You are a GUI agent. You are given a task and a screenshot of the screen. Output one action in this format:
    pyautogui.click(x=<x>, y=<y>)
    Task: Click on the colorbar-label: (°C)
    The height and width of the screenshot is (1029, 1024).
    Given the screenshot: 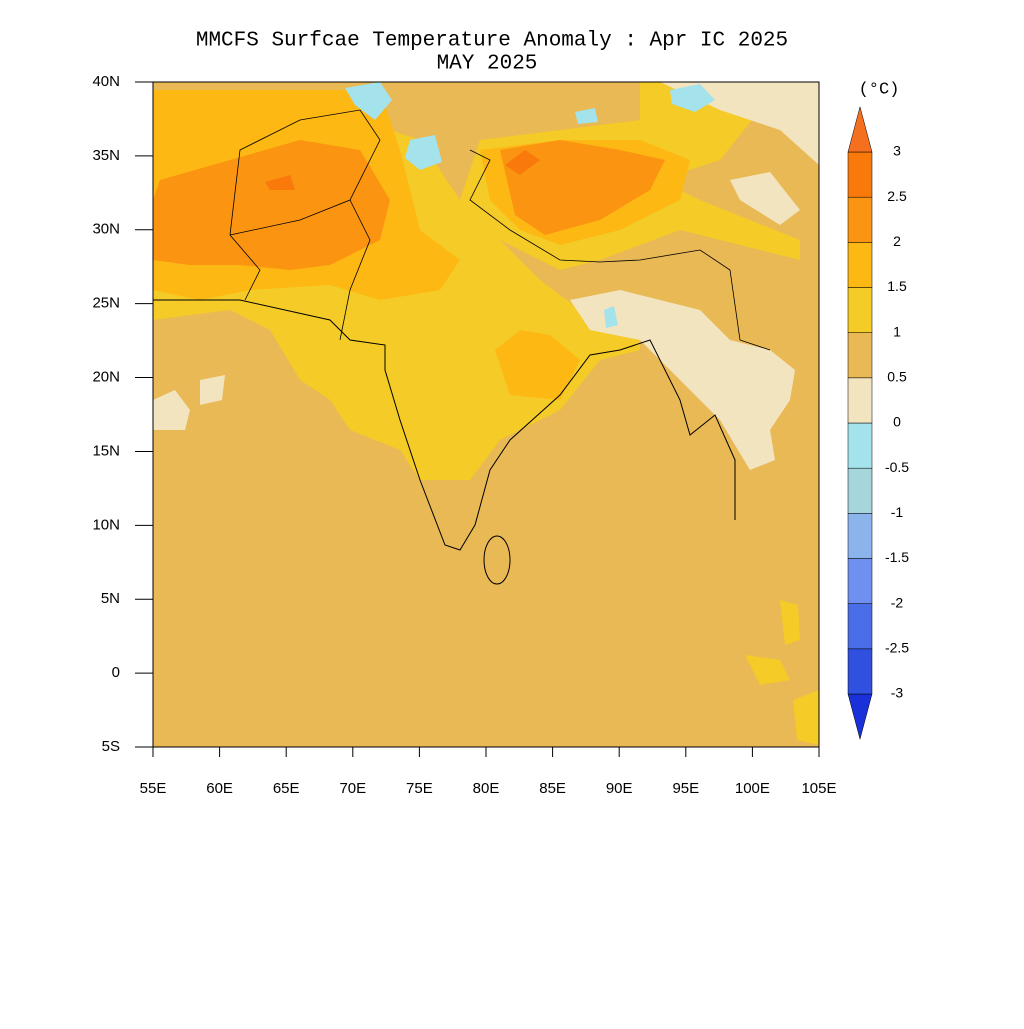 What is the action you would take?
    pyautogui.click(x=879, y=89)
    